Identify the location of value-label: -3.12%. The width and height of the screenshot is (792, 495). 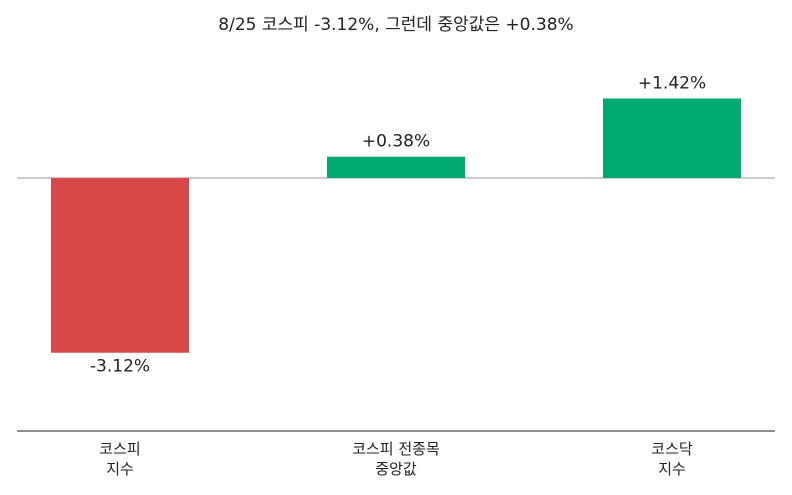
(120, 367).